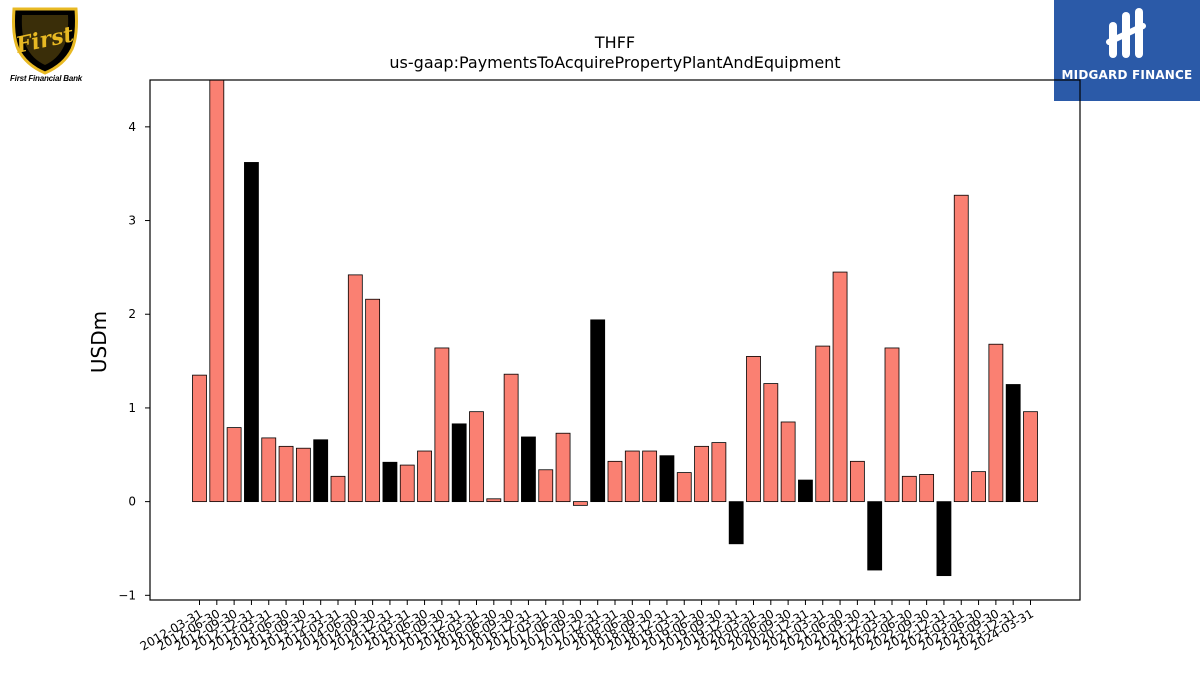  I want to click on first-financial-bank-logo: First First Financial Bank, so click(45, 45).